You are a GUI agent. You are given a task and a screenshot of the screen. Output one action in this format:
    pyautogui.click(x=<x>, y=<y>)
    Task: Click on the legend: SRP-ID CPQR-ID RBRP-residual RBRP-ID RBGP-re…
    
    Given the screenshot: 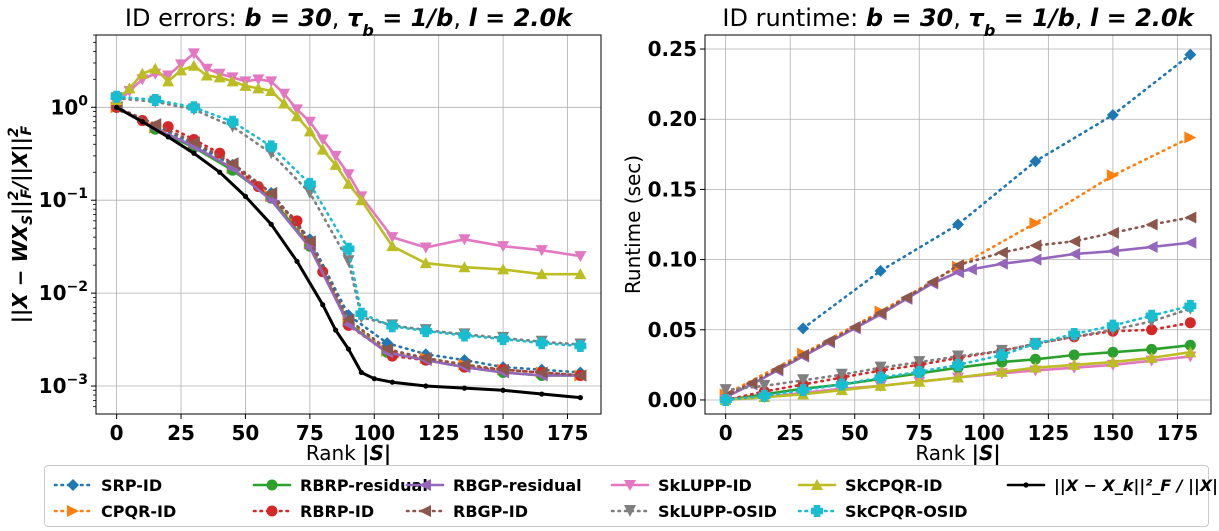 What is the action you would take?
    pyautogui.click(x=631, y=496)
    